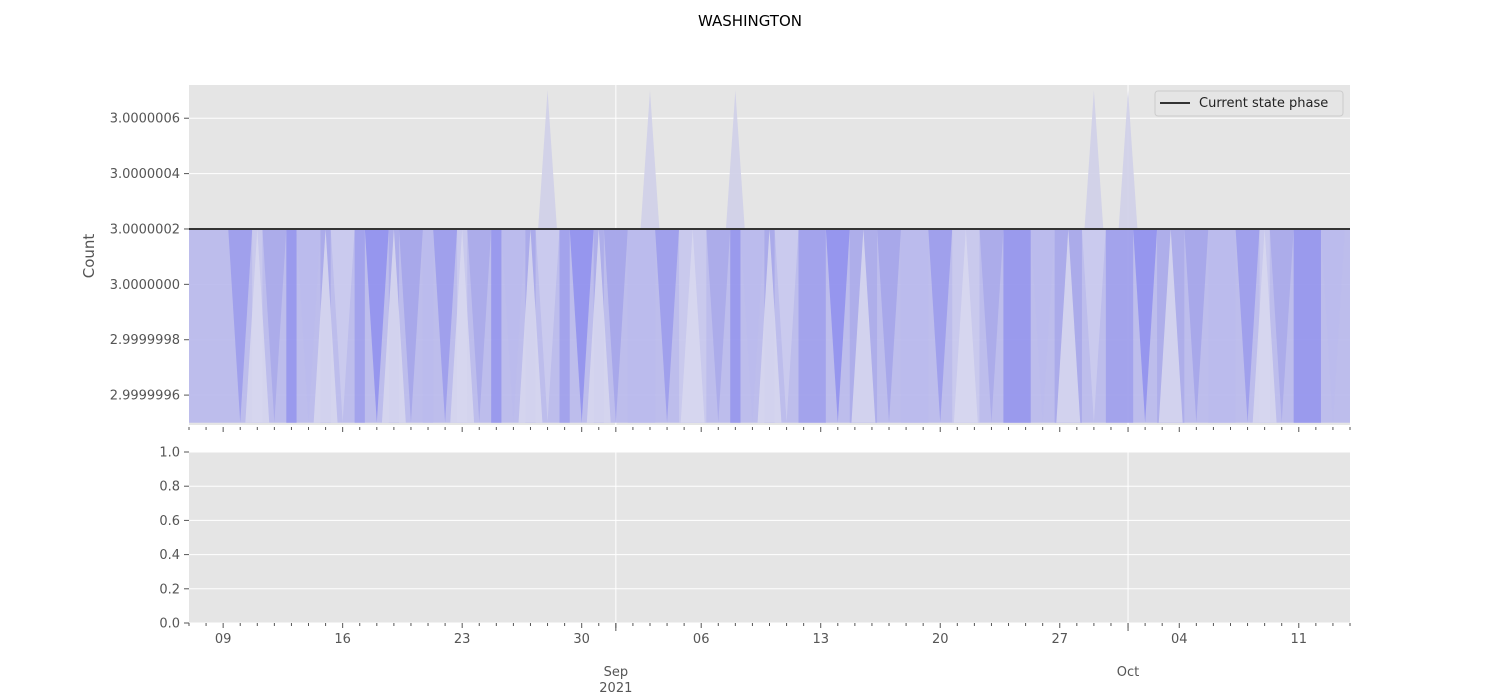  Describe the element at coordinates (89, 256) in the screenshot. I see `y-axis-label: Count` at that location.